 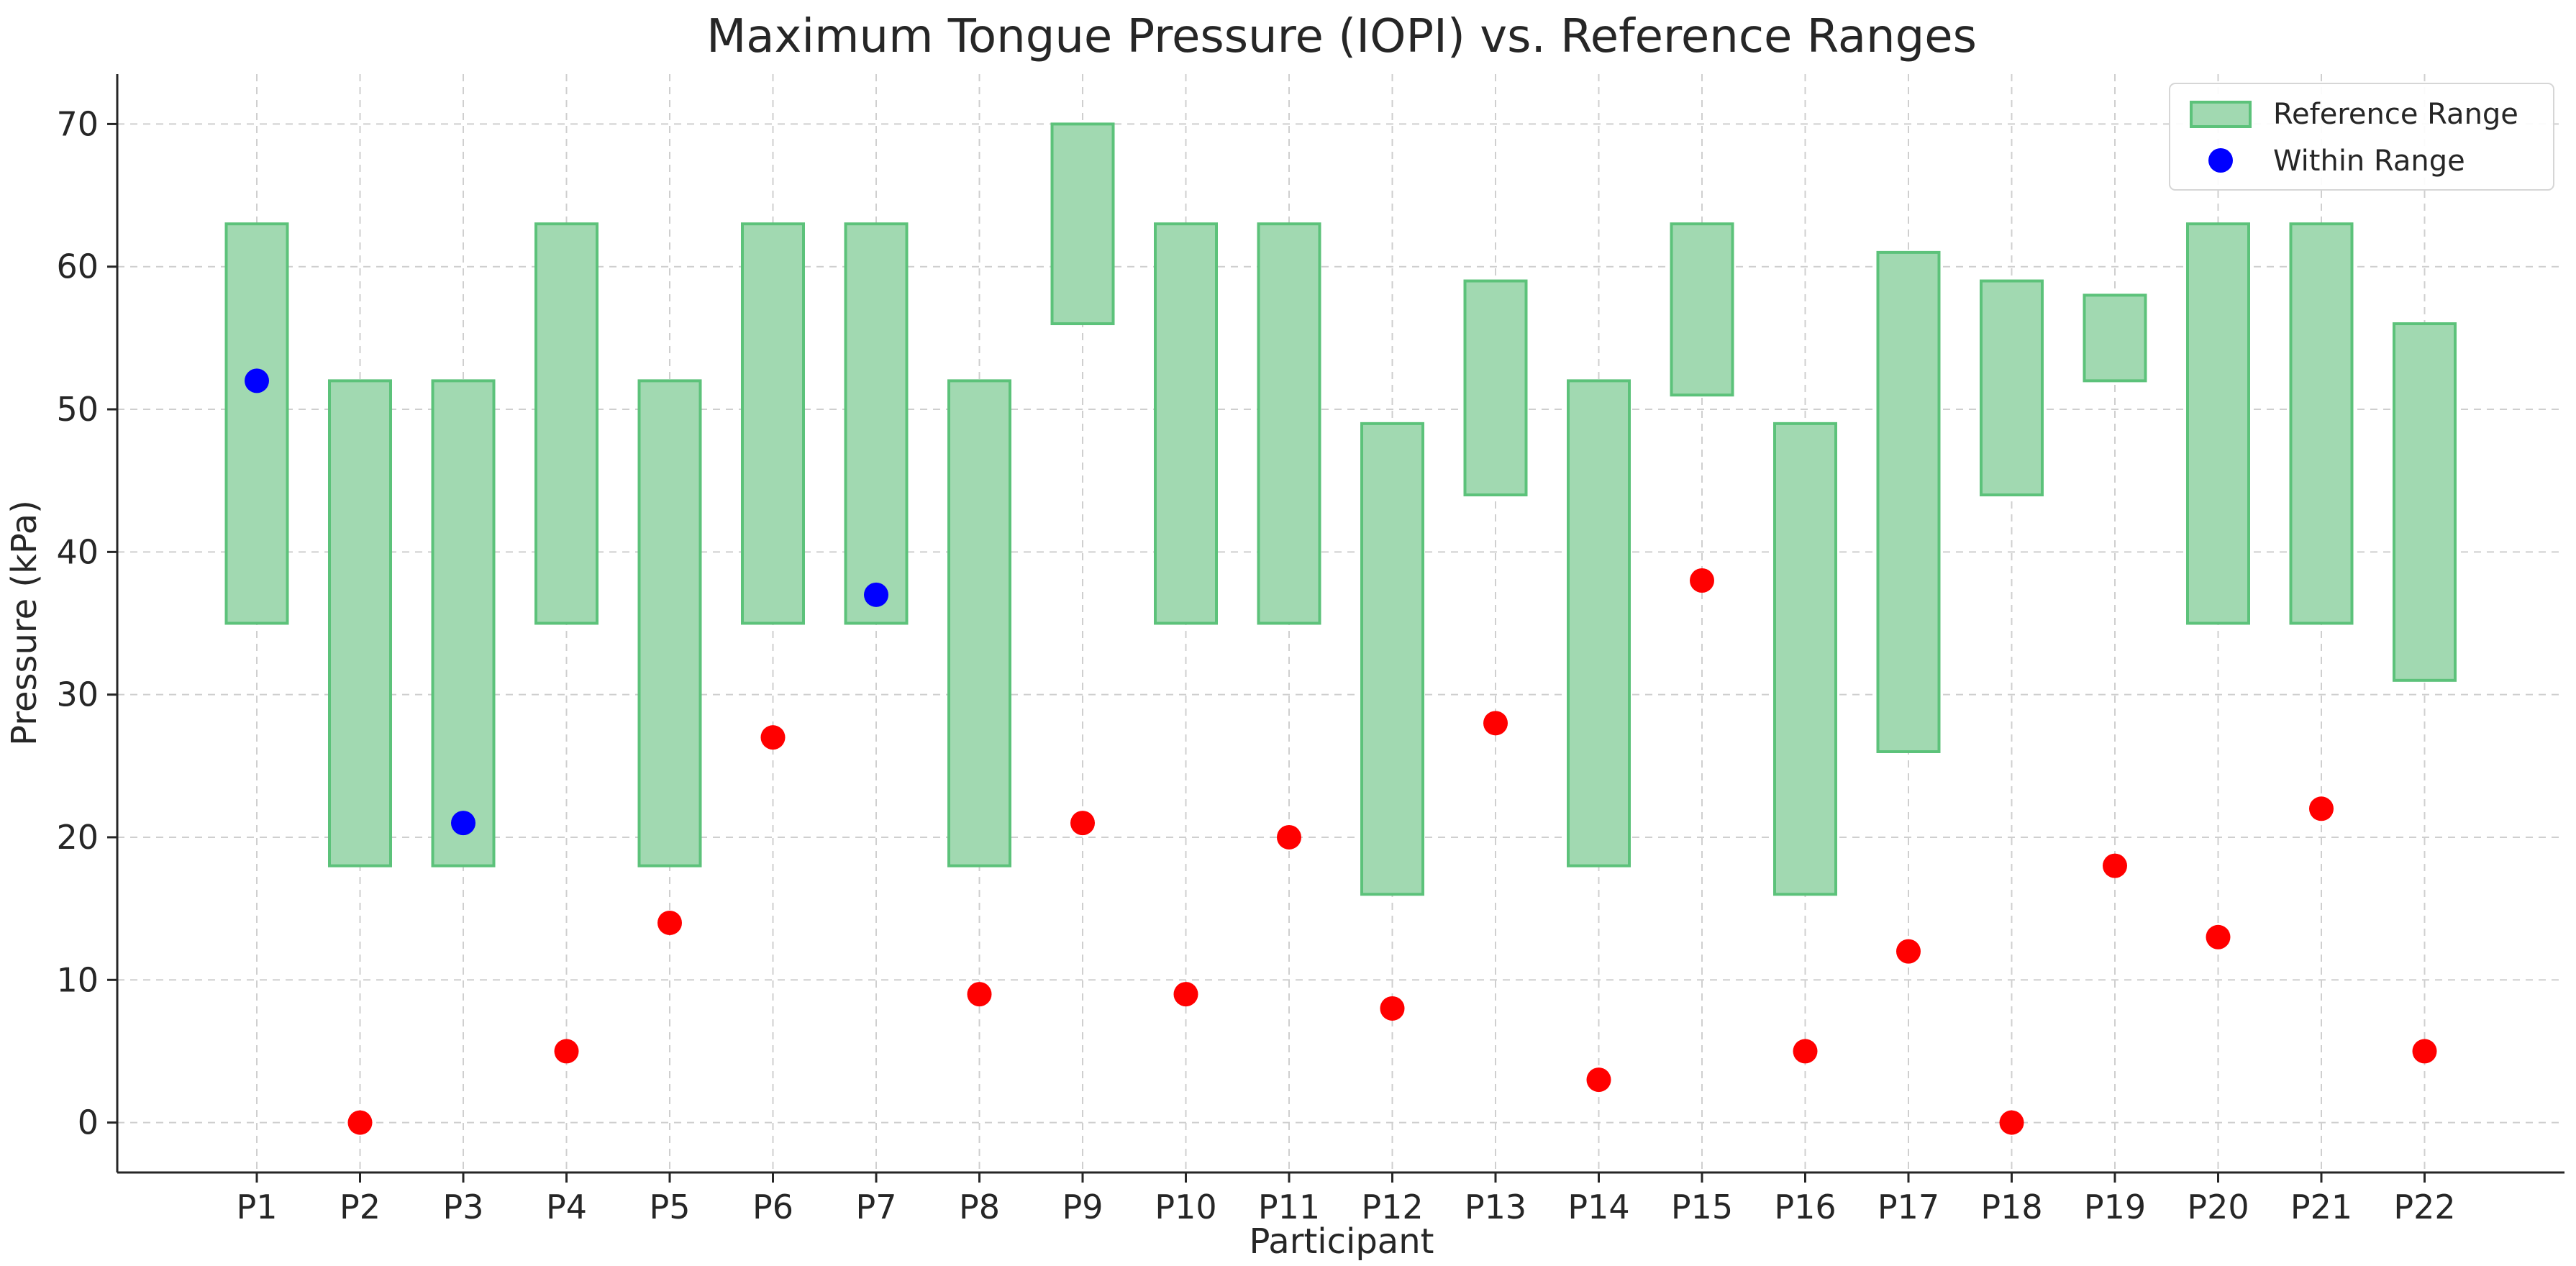 I want to click on range-bar-P21, so click(x=2321, y=424).